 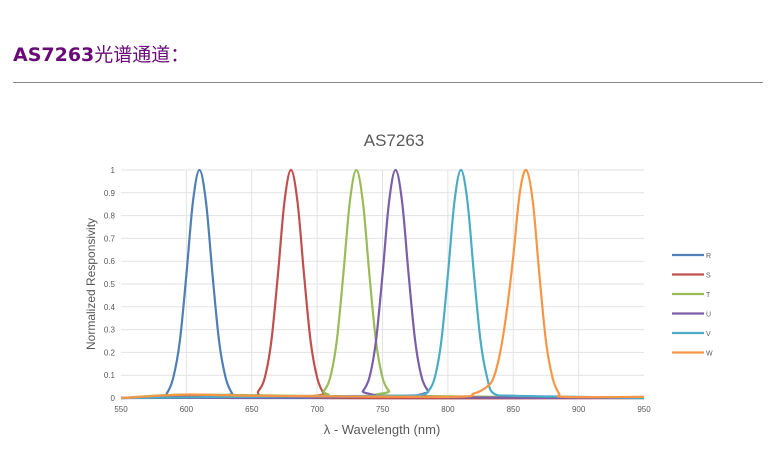 What do you see at coordinates (252, 409) in the screenshot?
I see `x-tick-label: 650` at bounding box center [252, 409].